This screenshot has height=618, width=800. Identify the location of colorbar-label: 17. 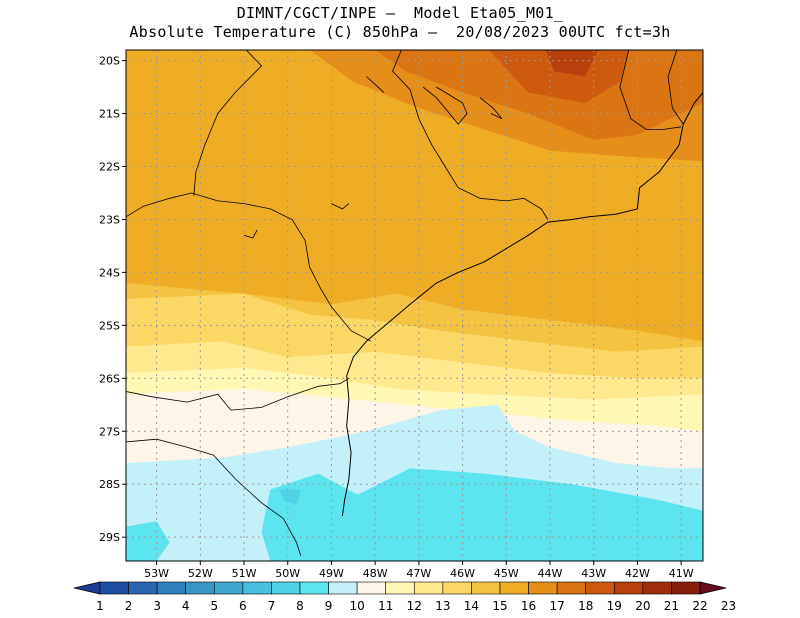
(557, 606).